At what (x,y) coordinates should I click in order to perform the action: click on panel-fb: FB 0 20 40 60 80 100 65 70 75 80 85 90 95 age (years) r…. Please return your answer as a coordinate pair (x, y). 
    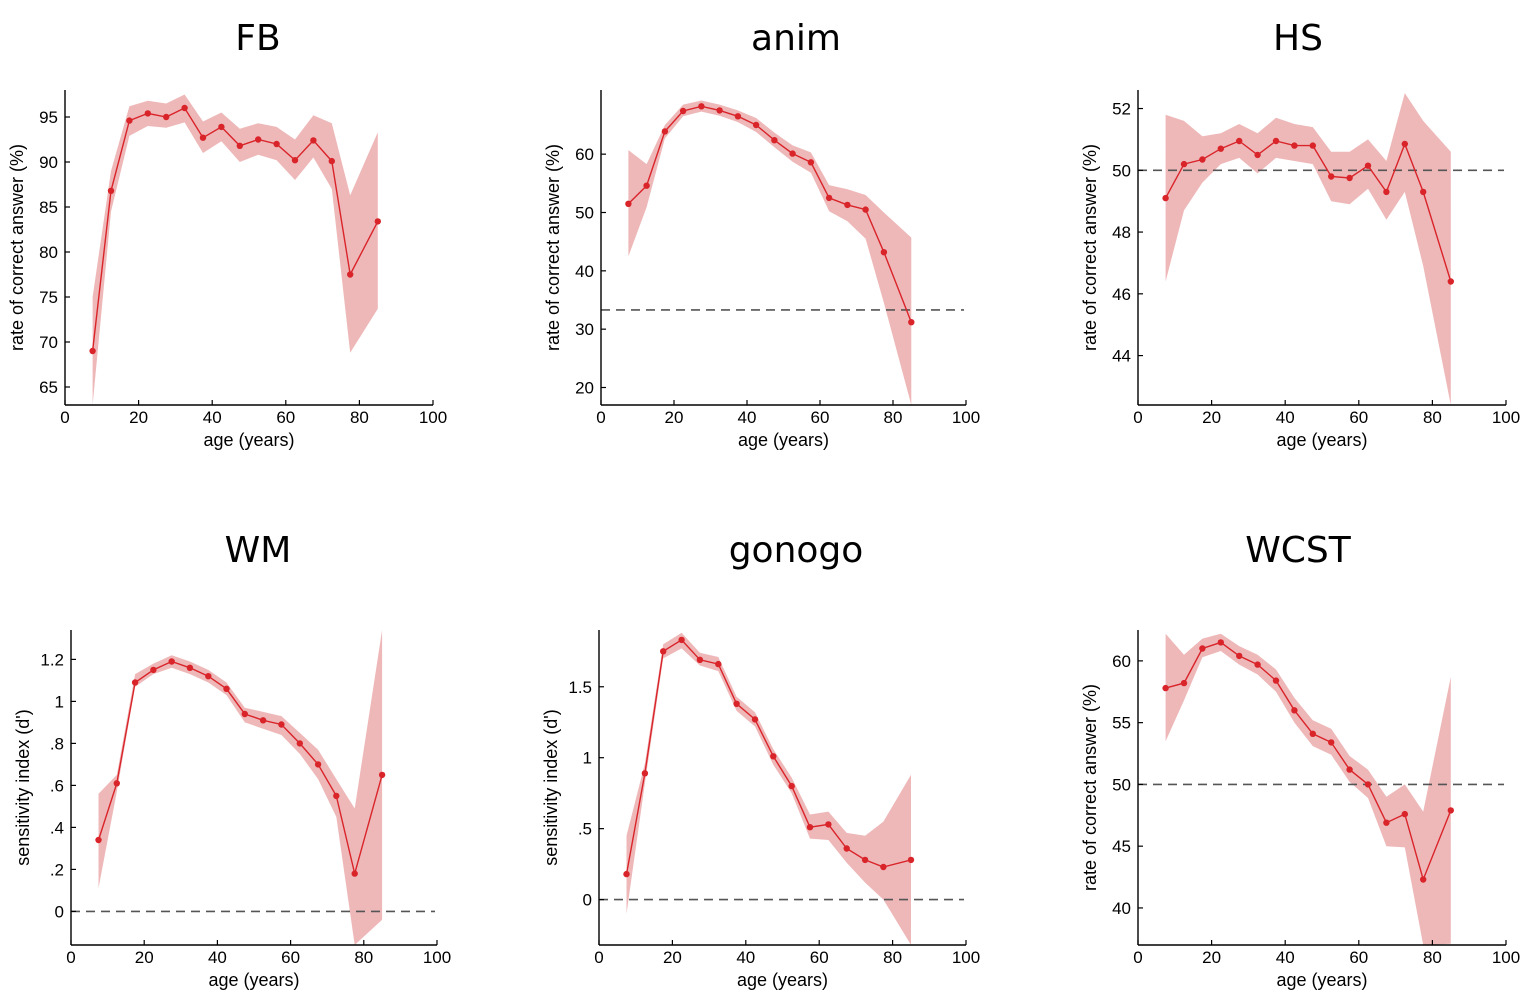
    Looking at the image, I should click on (227, 234).